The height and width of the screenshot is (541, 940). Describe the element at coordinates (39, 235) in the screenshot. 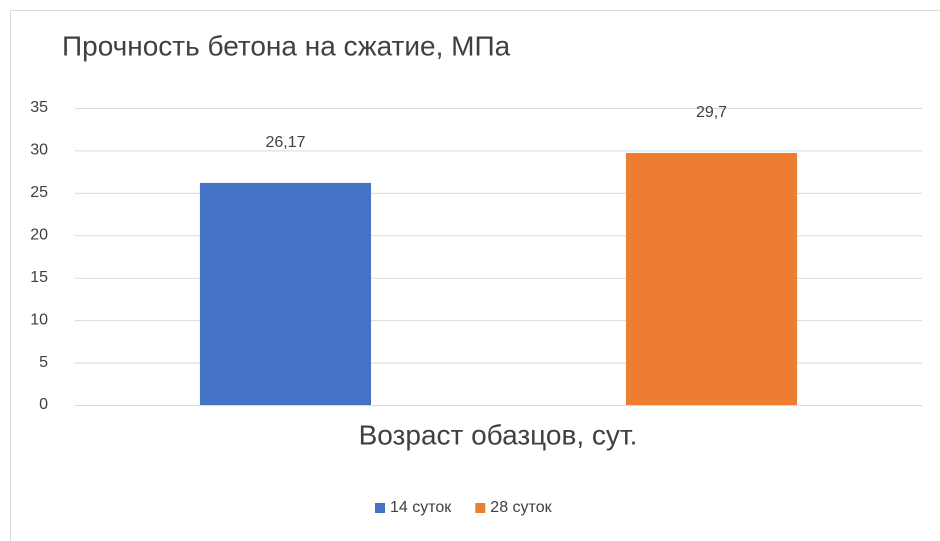

I see `y-tick-label: 20` at that location.